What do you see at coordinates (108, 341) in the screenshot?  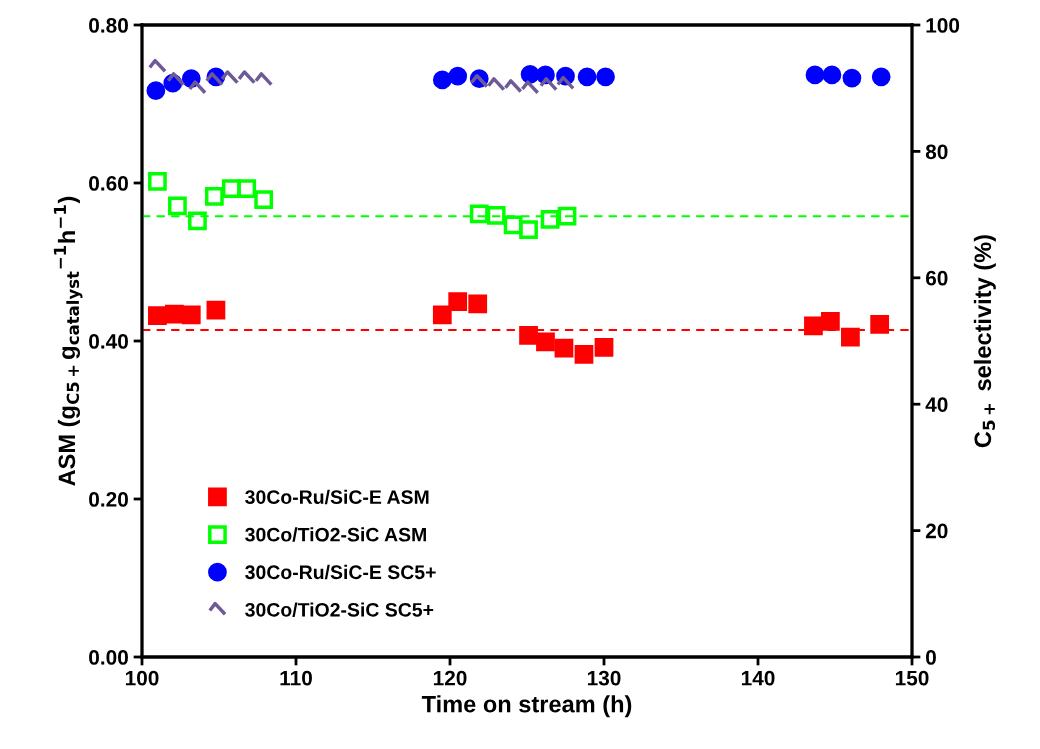 I see `y-tick-label: 0.40` at bounding box center [108, 341].